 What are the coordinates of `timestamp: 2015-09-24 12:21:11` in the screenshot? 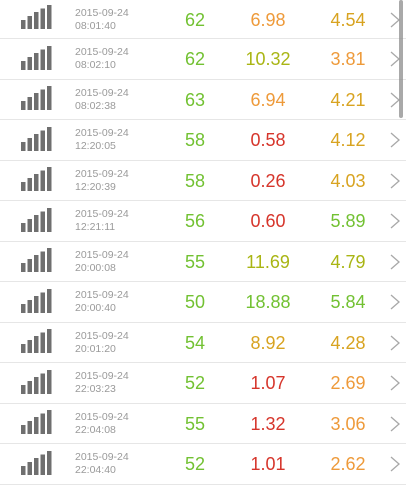 It's located at (102, 221).